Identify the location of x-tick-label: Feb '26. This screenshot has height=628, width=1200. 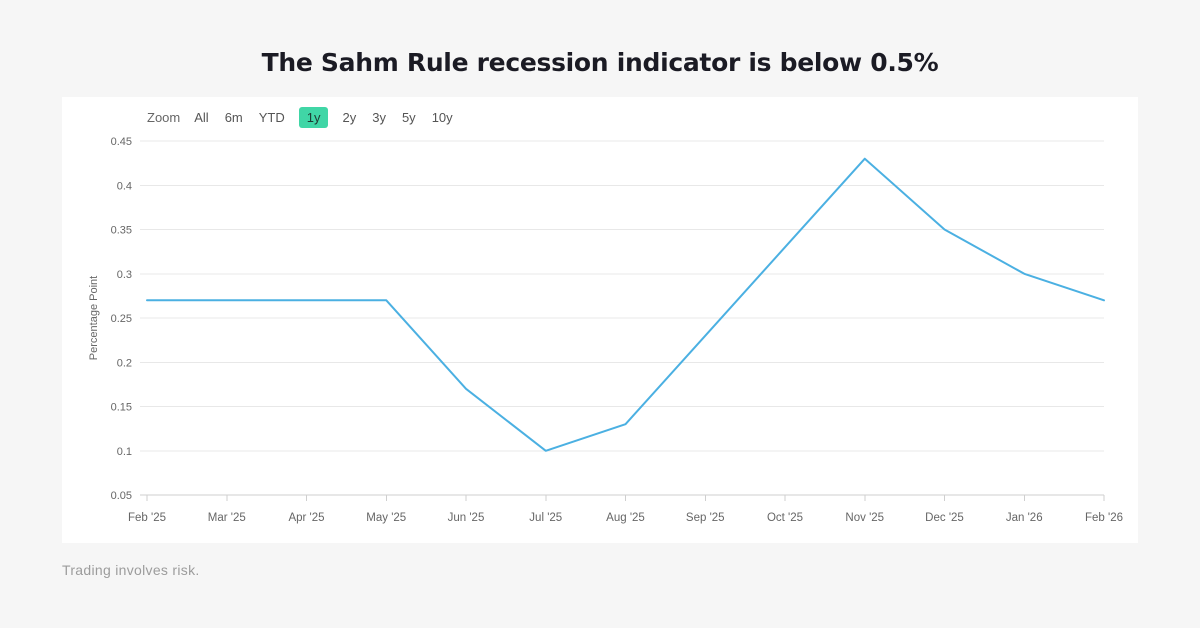
(1104, 518).